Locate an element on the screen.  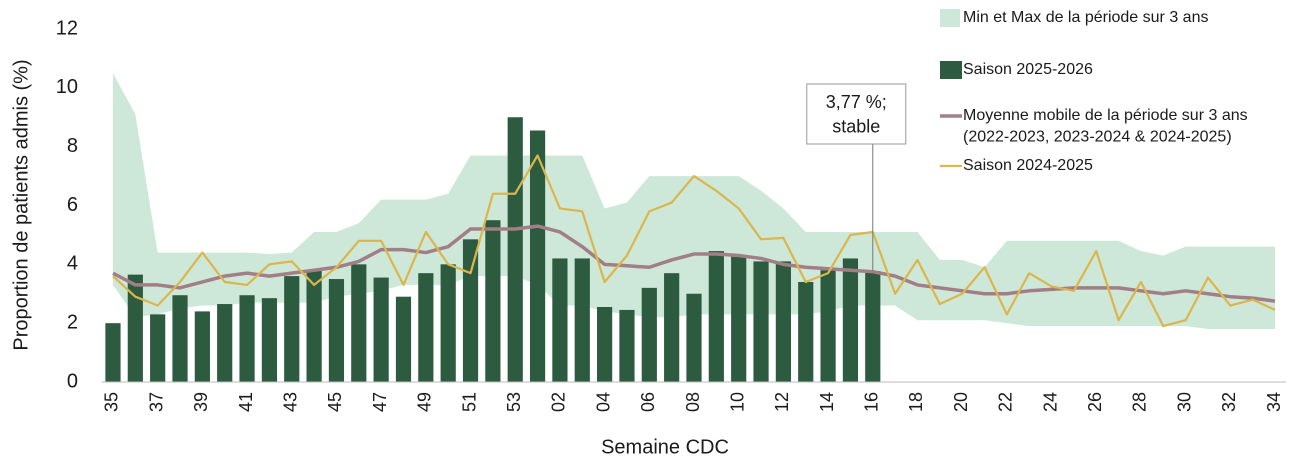
legend-label: Min et Max de la période sur 3 ans is located at coordinates (1085, 17).